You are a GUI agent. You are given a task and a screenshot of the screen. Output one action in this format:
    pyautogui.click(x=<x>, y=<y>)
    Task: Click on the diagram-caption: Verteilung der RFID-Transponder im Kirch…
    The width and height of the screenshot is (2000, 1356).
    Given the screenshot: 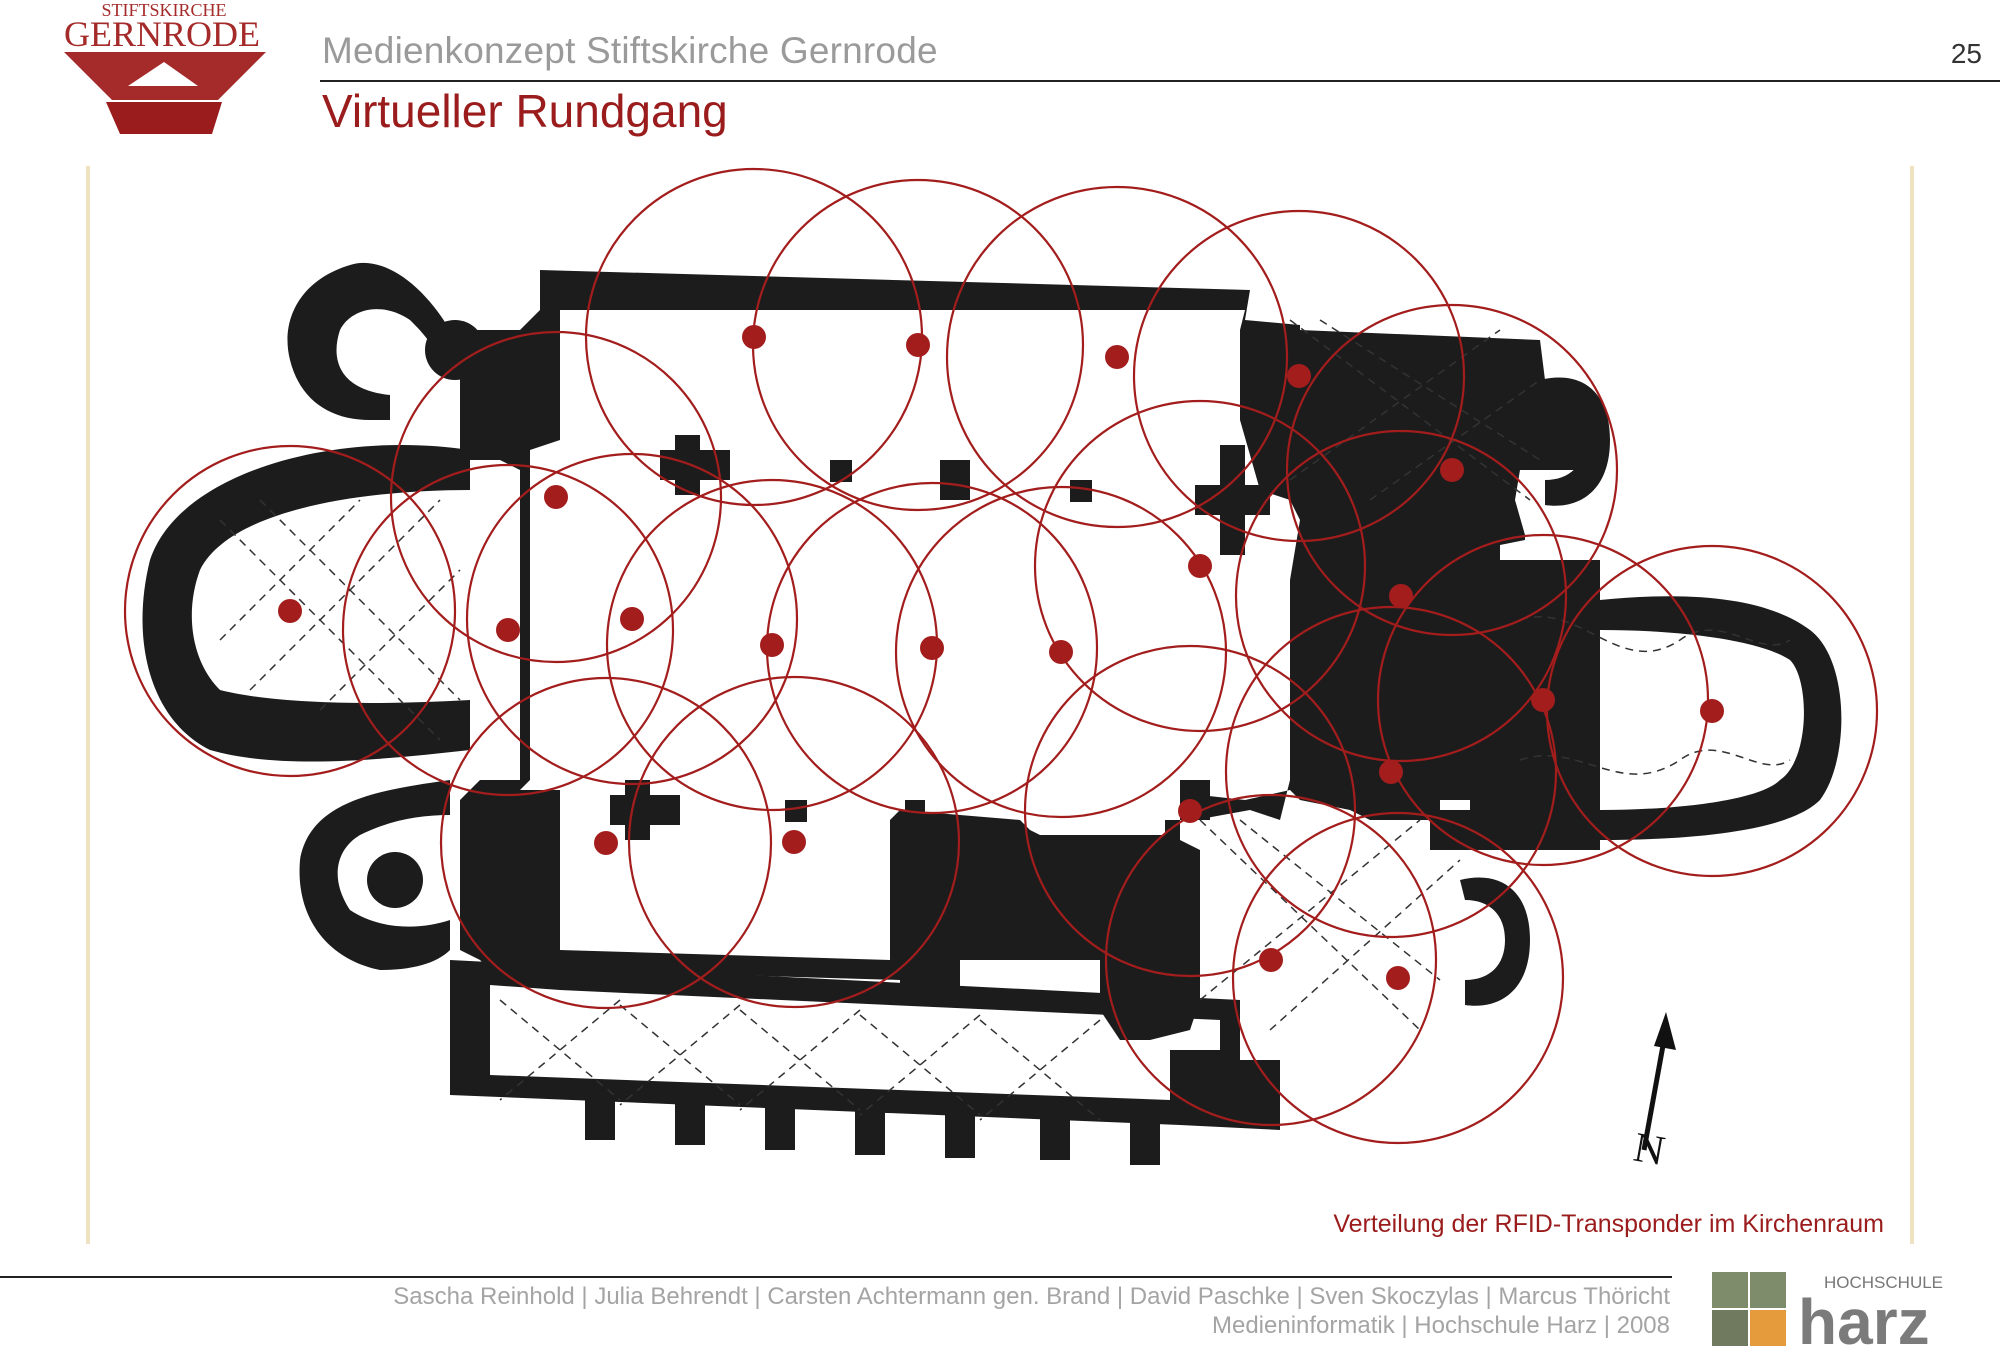 What is the action you would take?
    pyautogui.click(x=1608, y=1224)
    